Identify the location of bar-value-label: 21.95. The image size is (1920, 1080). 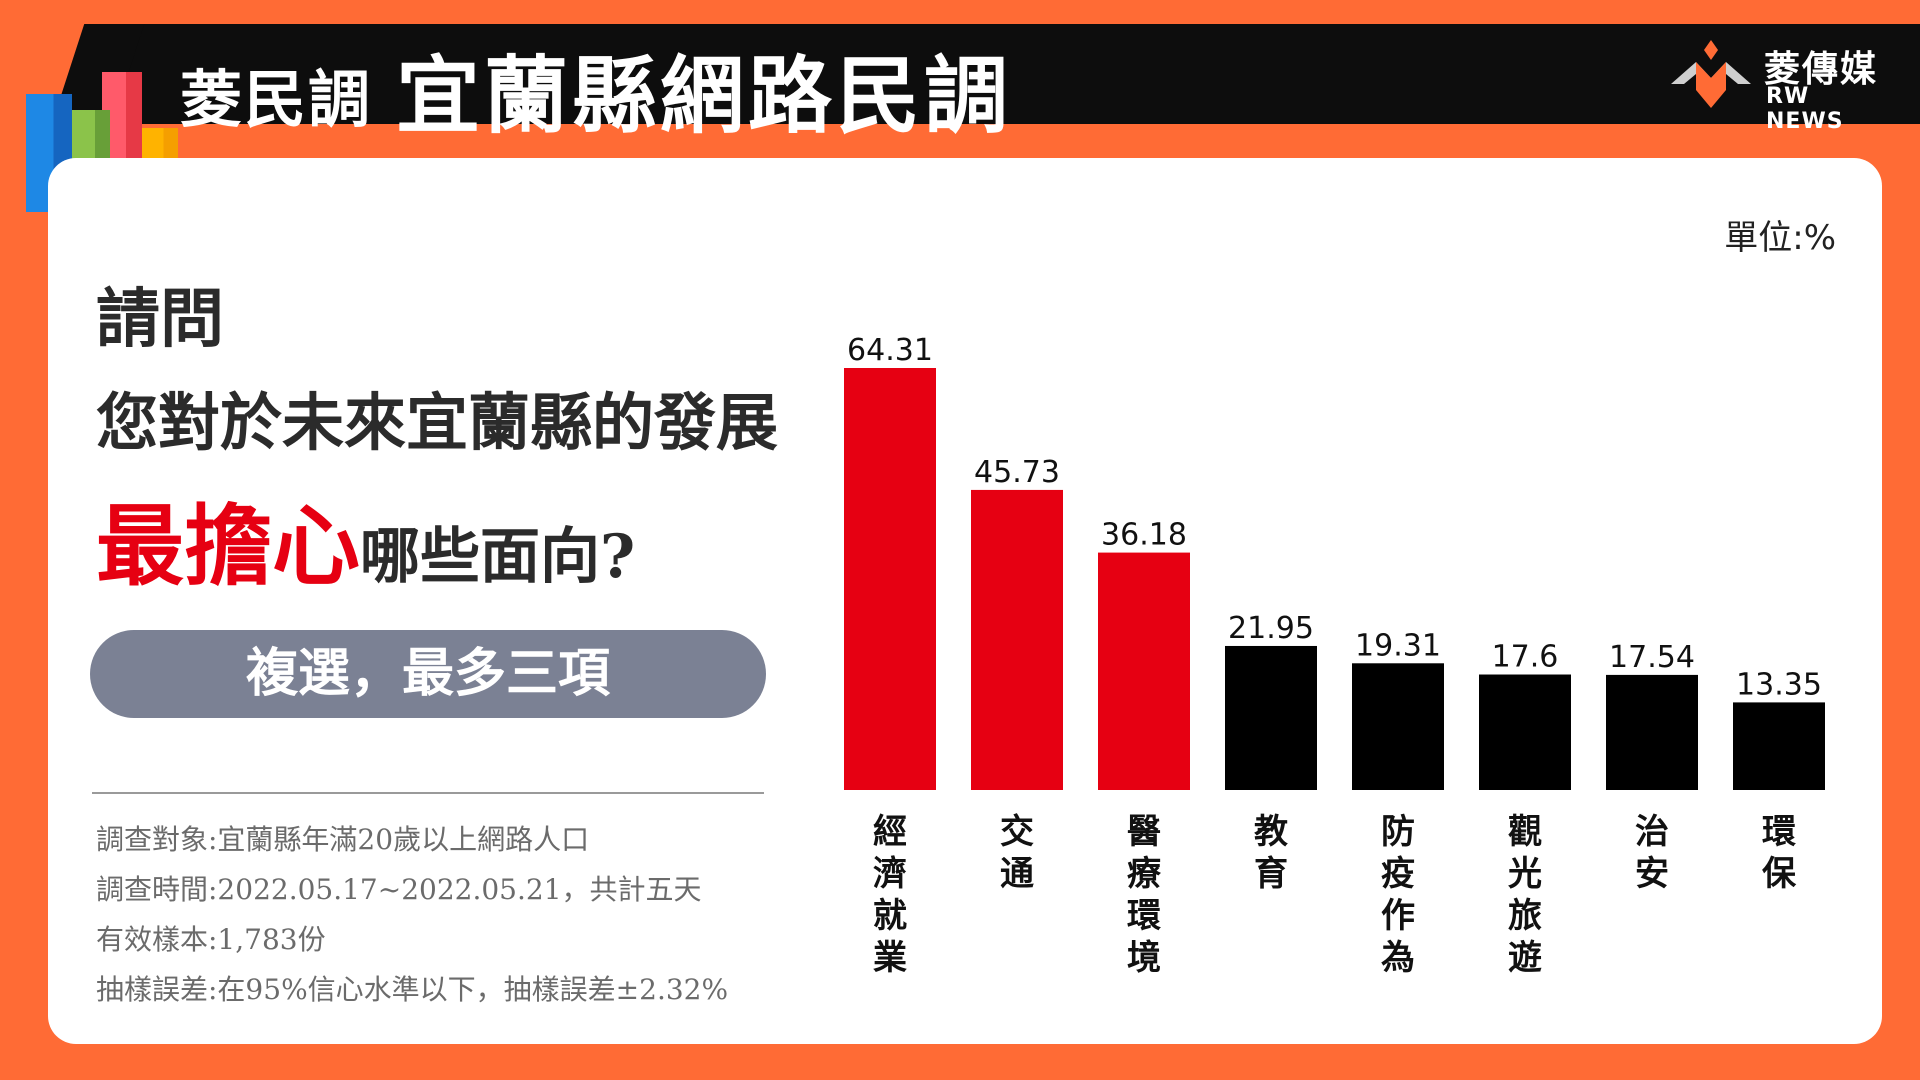
(1271, 628).